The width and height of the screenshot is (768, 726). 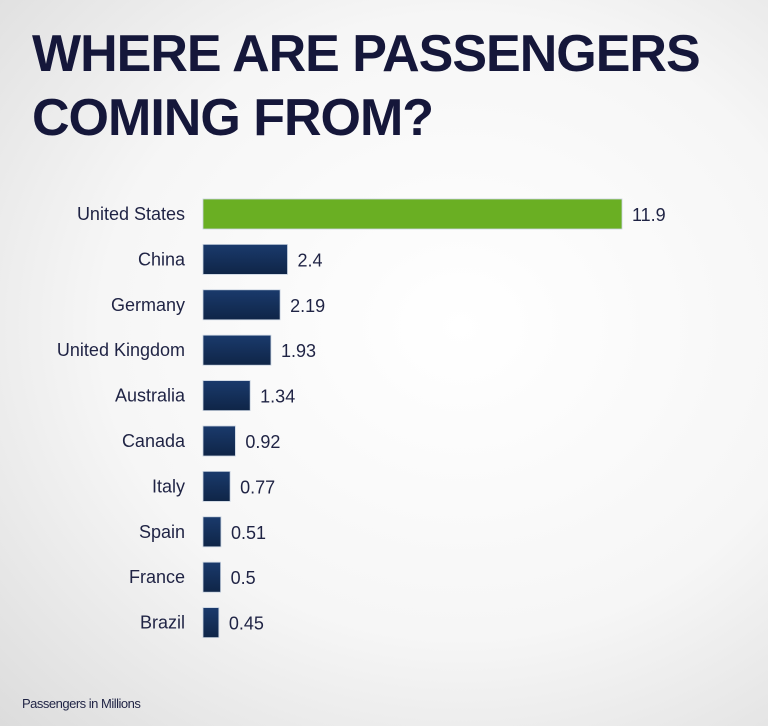 What do you see at coordinates (257, 487) in the screenshot?
I see `data-label: 0.77` at bounding box center [257, 487].